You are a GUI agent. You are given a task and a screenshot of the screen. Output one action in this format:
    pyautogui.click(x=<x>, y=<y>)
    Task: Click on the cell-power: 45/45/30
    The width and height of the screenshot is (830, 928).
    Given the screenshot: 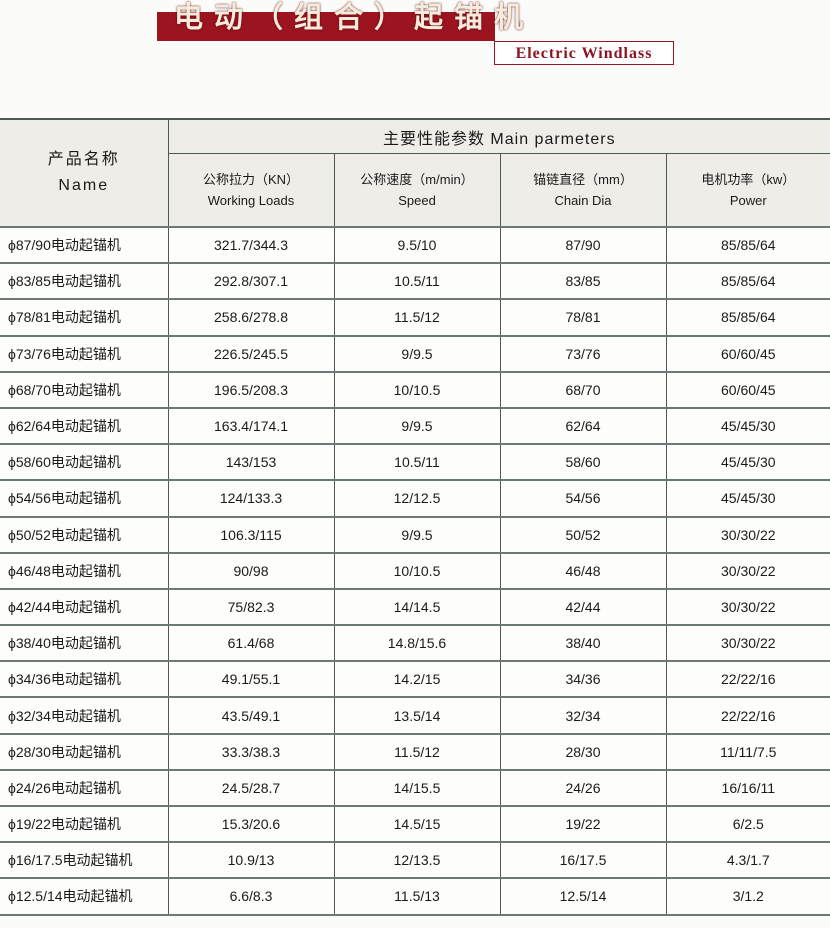 What is the action you would take?
    pyautogui.click(x=747, y=426)
    